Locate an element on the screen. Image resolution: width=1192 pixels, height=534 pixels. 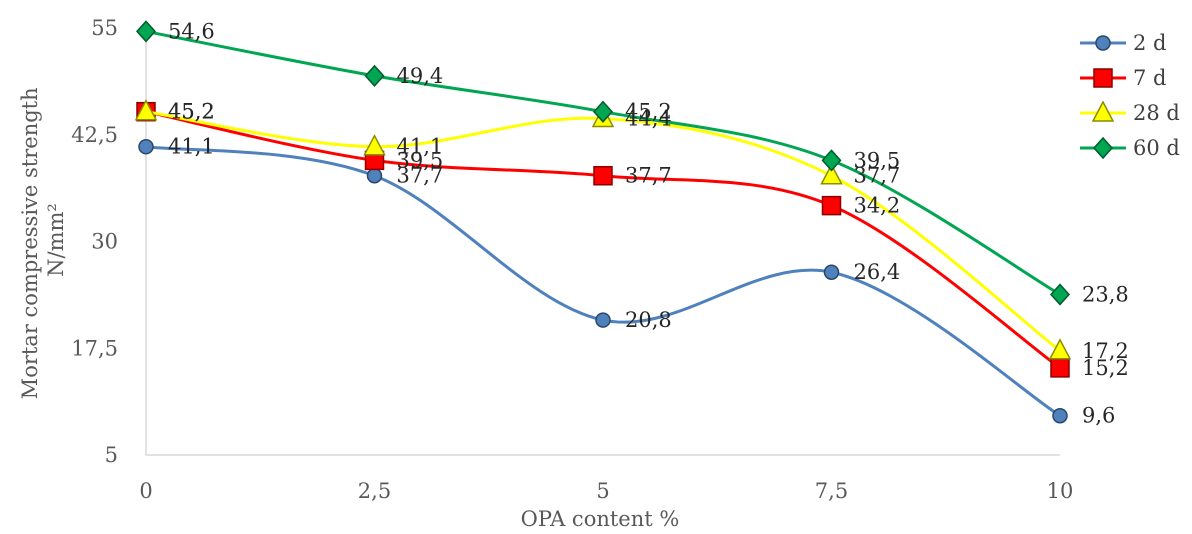
data-label: 54,6 is located at coordinates (191, 31).